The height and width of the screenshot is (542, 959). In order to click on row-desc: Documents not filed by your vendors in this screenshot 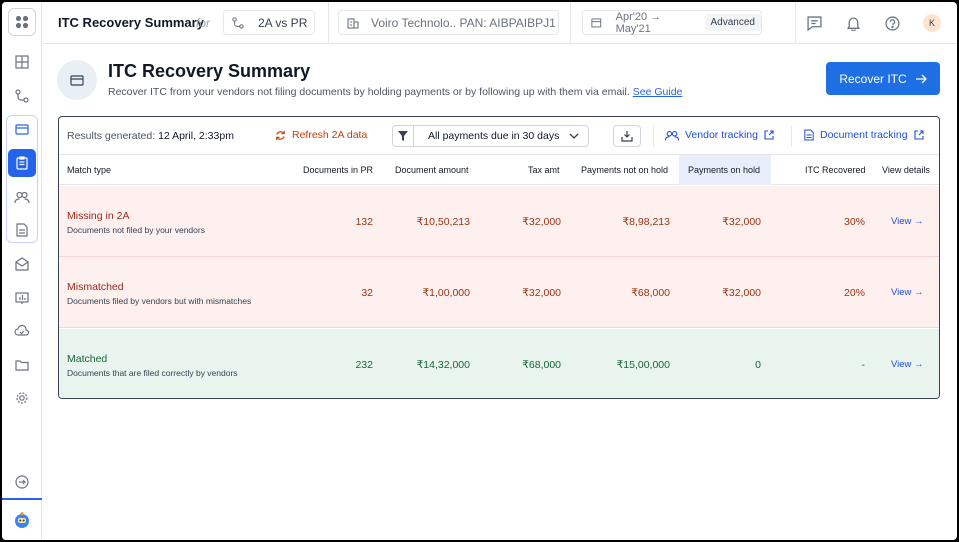, I will do `click(136, 230)`.